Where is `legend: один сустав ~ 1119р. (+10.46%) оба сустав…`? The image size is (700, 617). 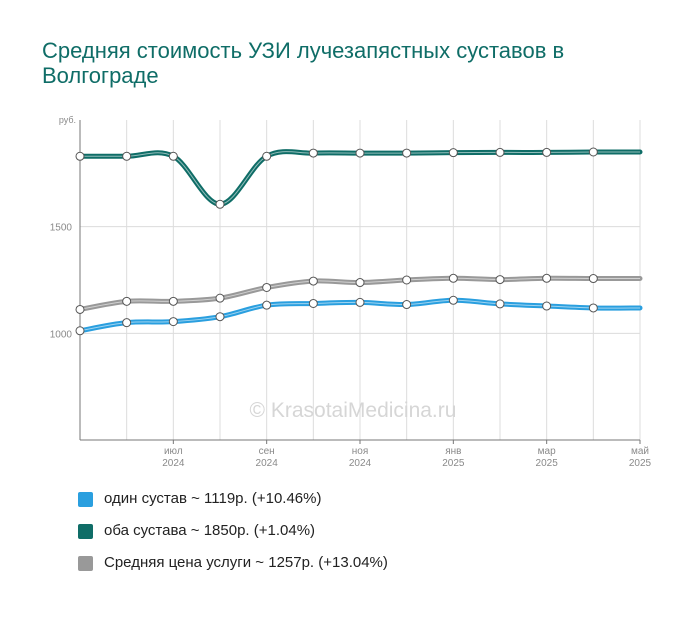 legend: один сустав ~ 1119р. (+10.46%) оба сустав… is located at coordinates (233, 530).